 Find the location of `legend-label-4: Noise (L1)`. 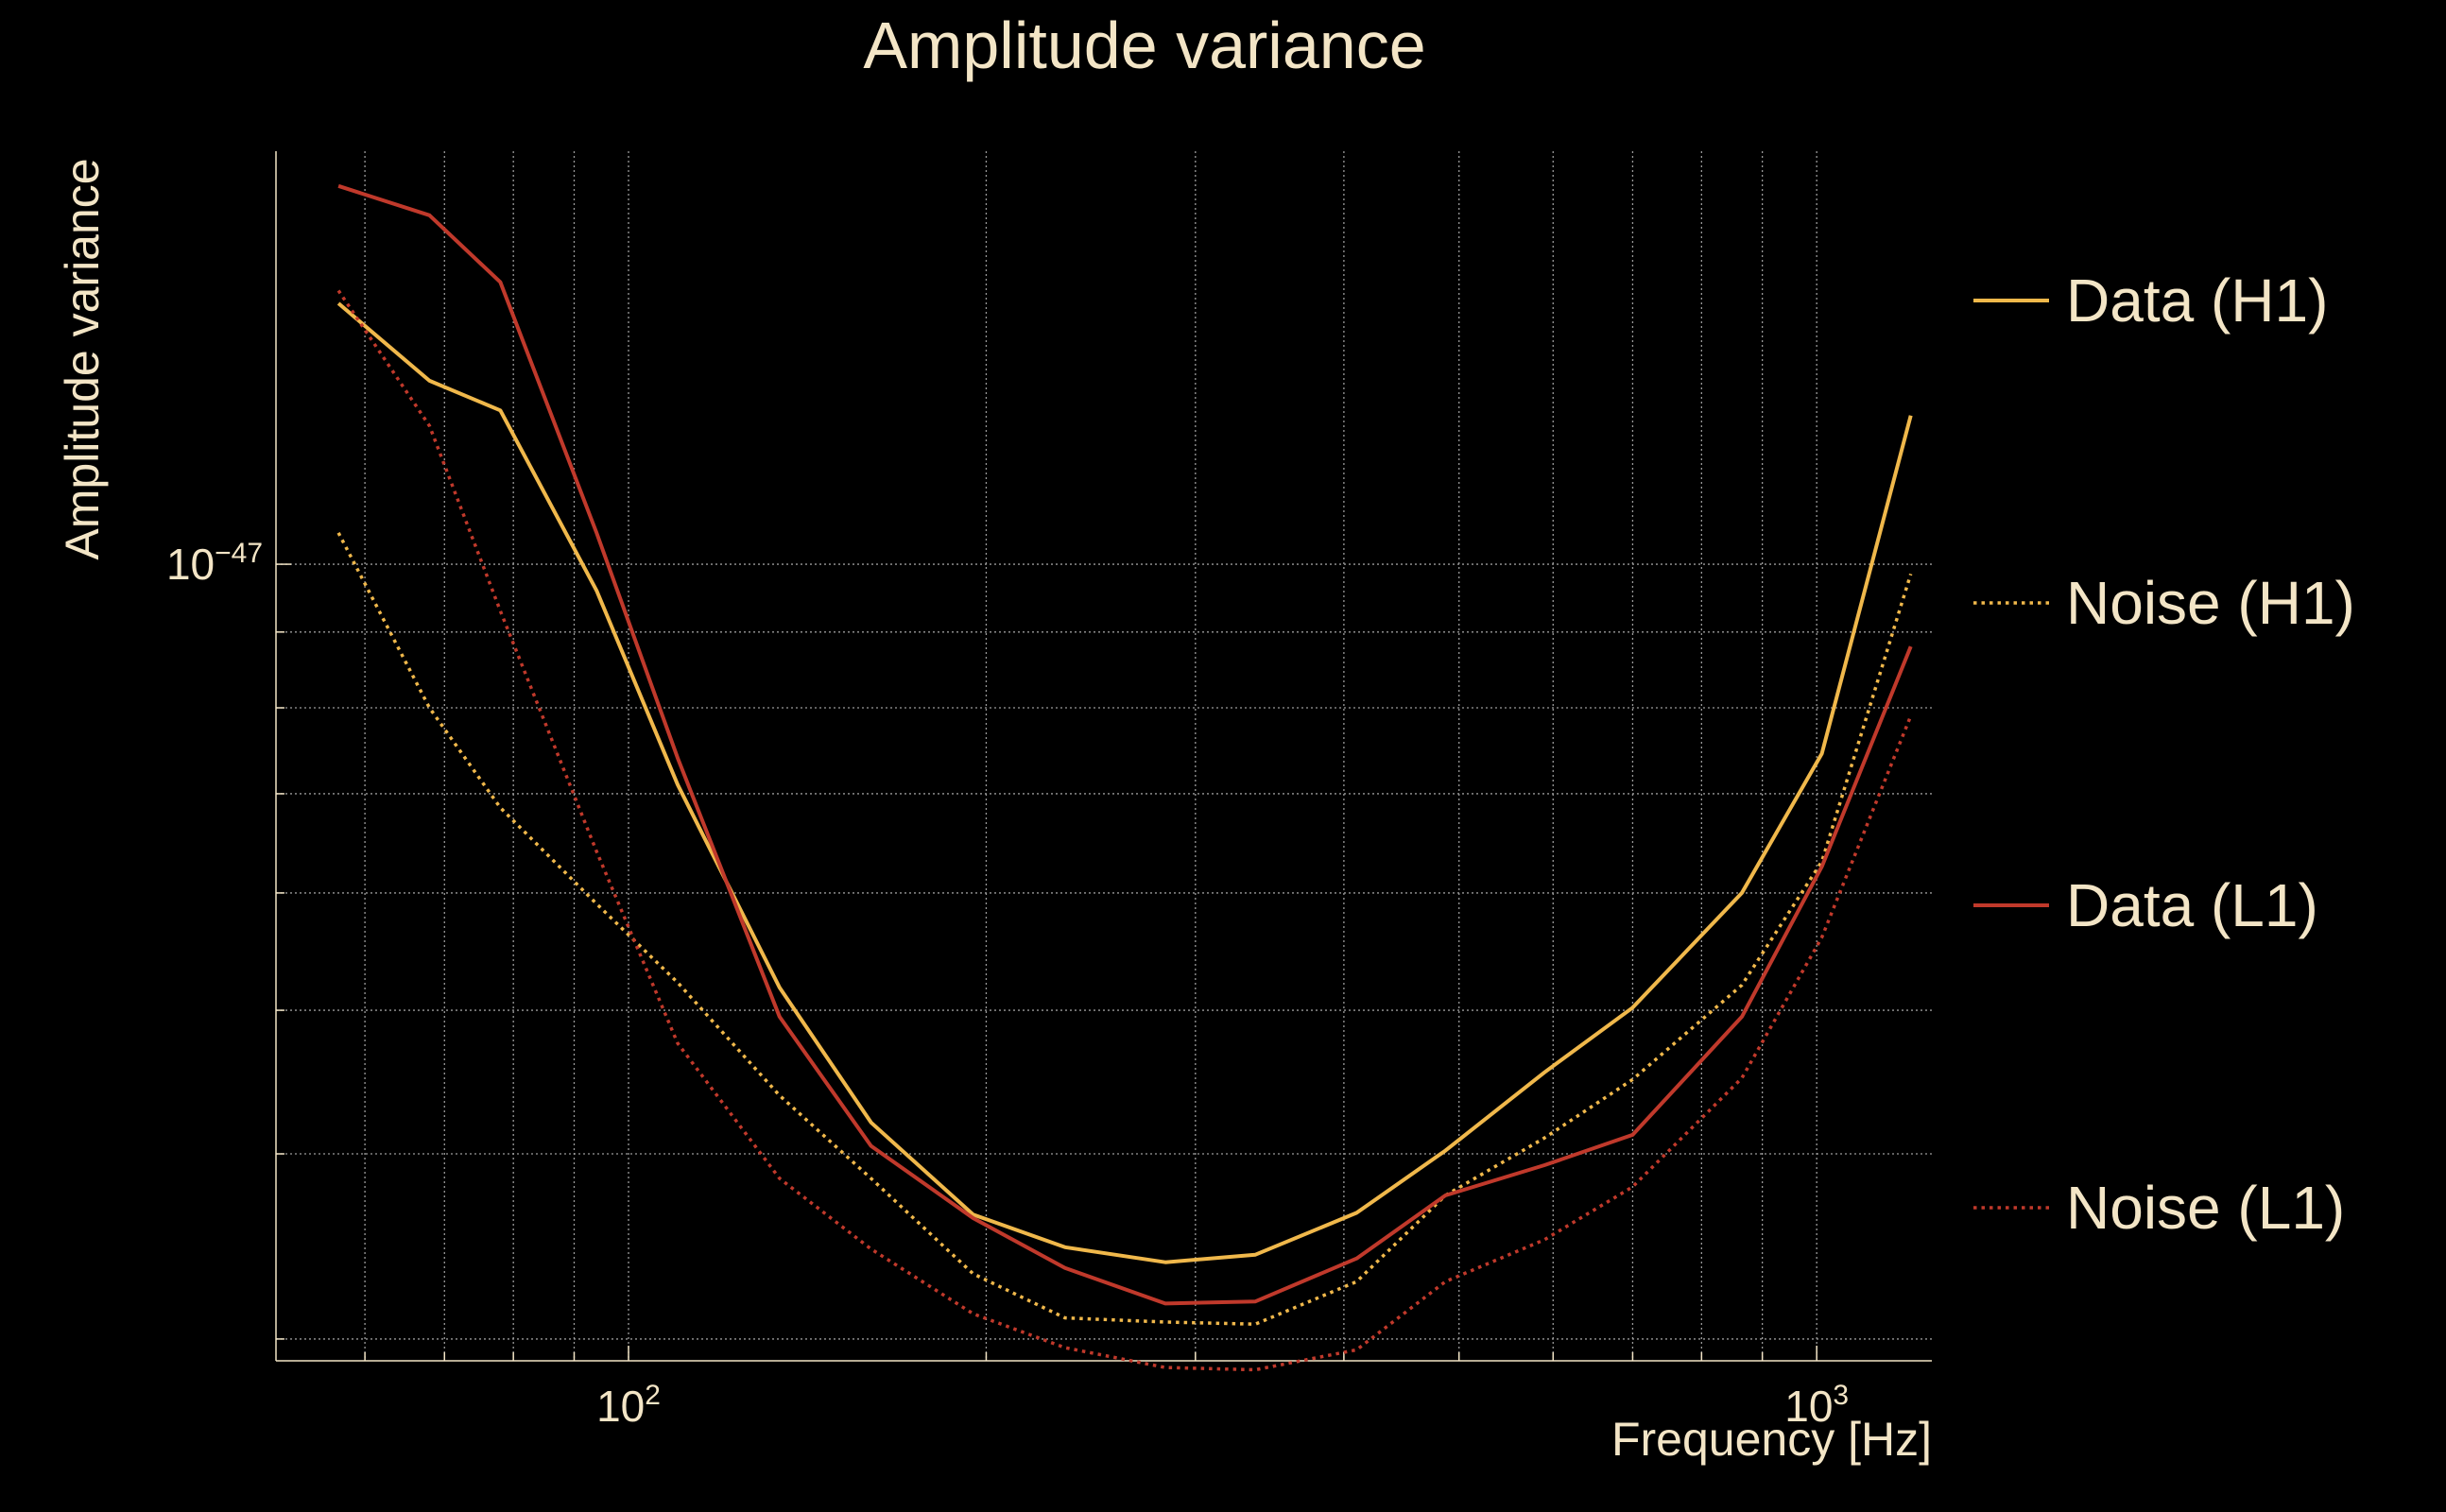

legend-label-4: Noise (L1) is located at coordinates (2205, 1208).